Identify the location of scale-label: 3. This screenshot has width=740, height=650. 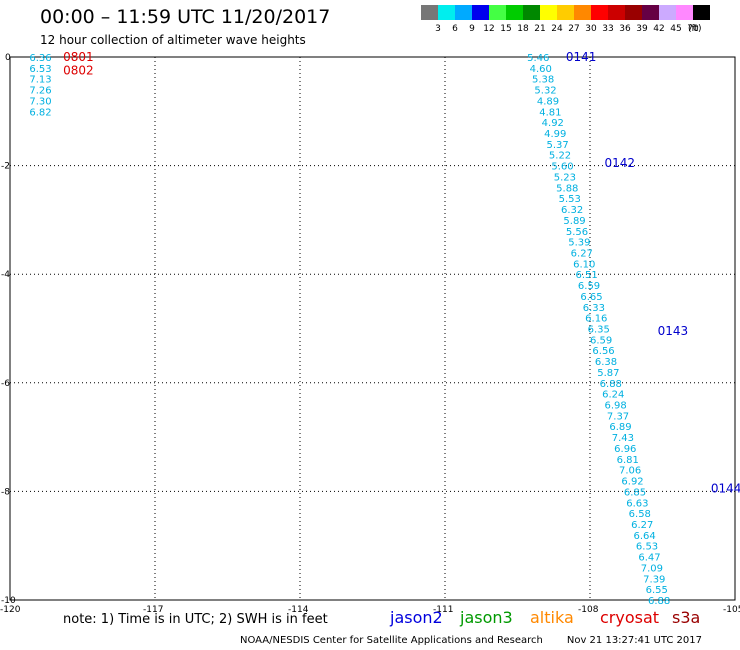
(438, 29).